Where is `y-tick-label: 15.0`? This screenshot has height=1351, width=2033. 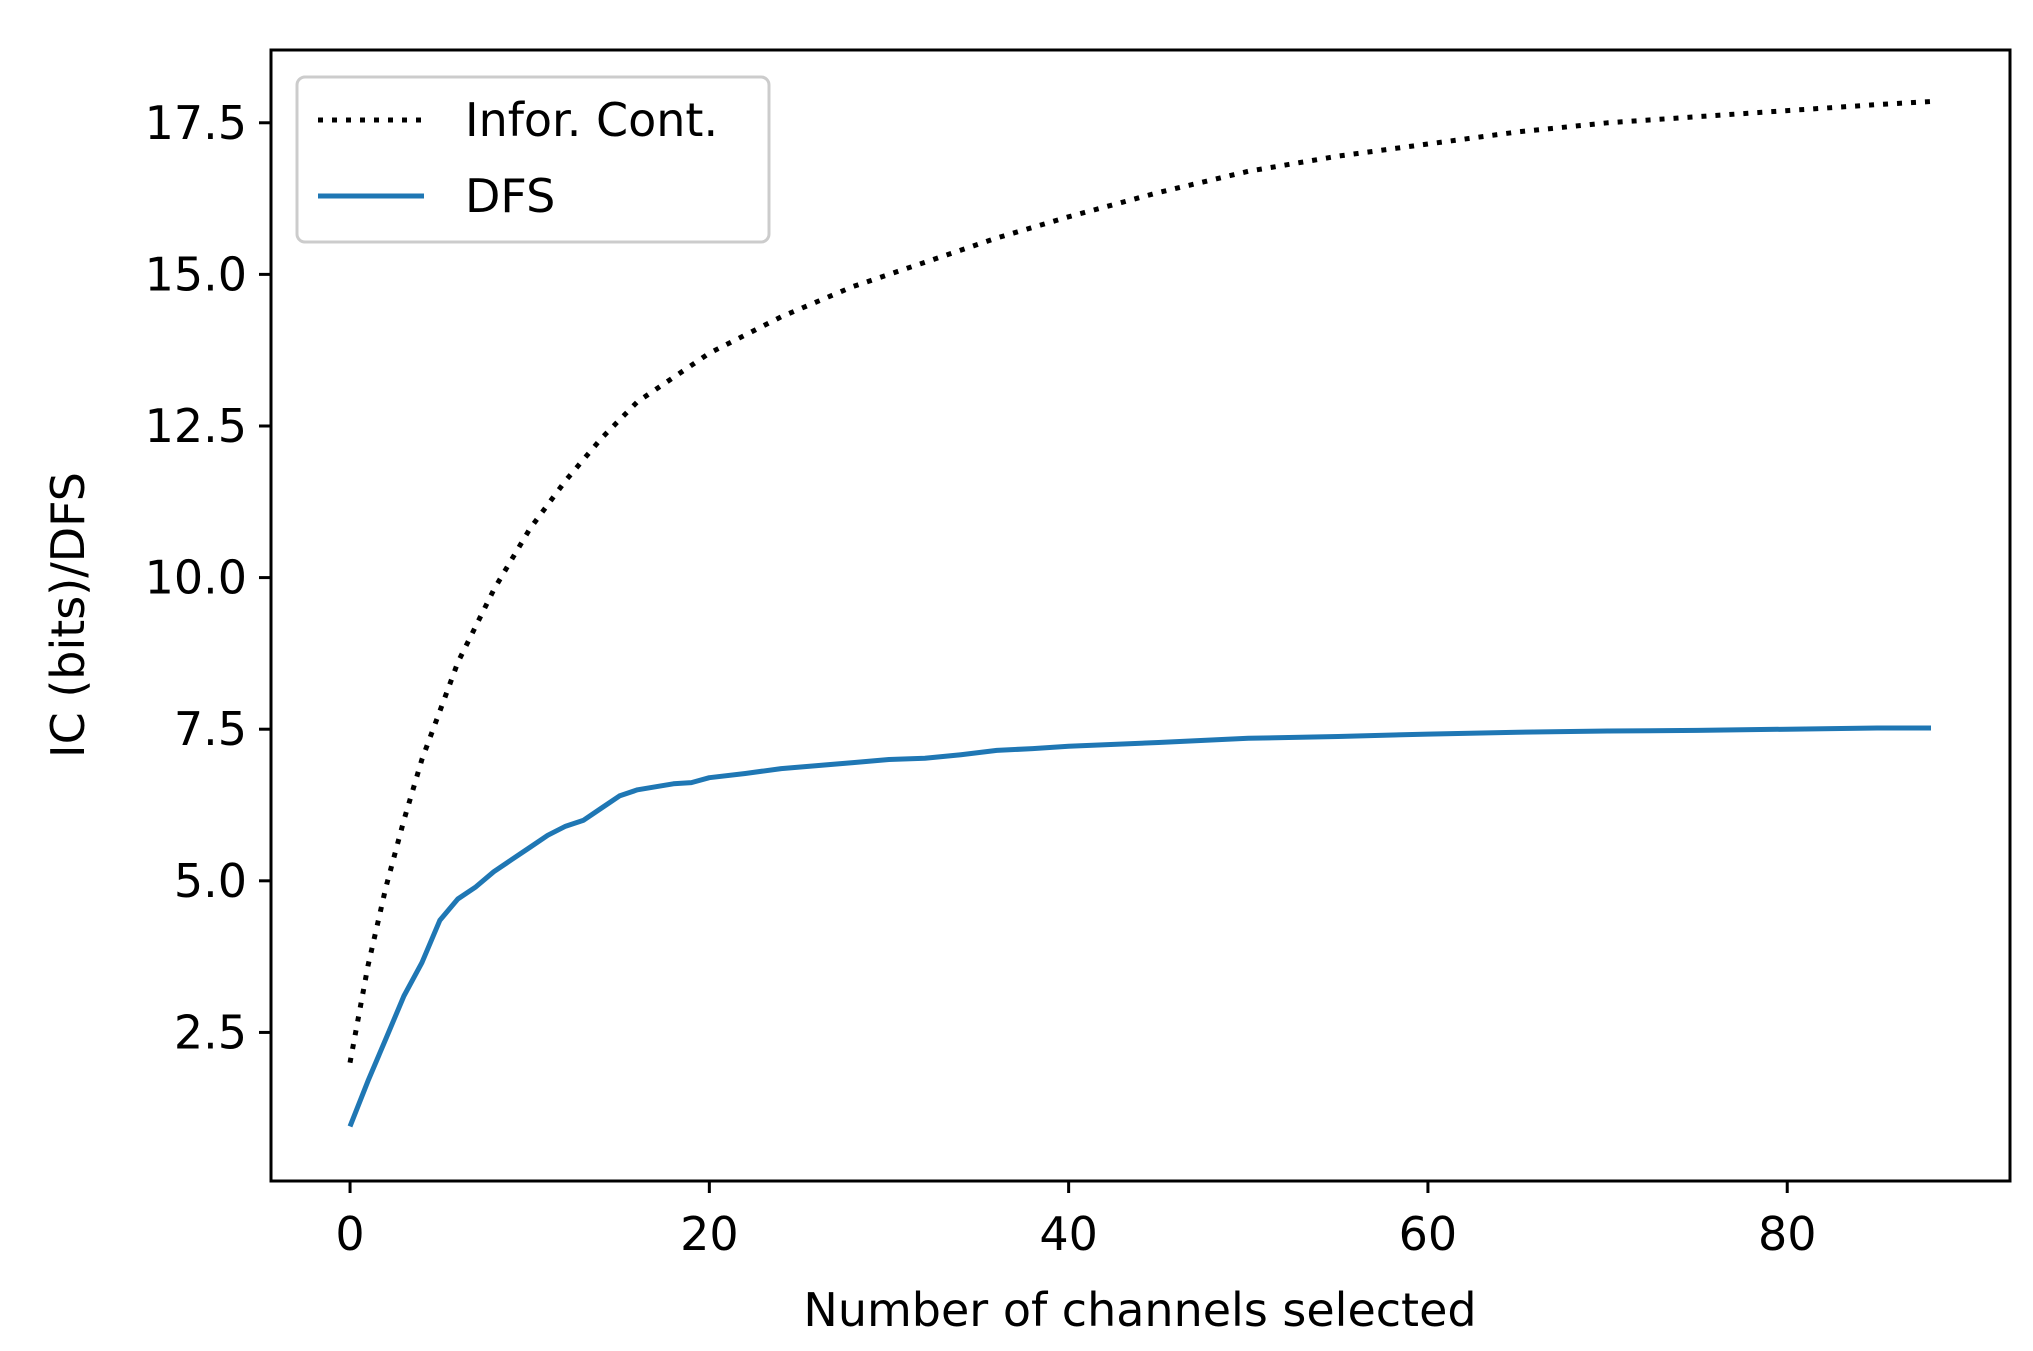 y-tick-label: 15.0 is located at coordinates (196, 274).